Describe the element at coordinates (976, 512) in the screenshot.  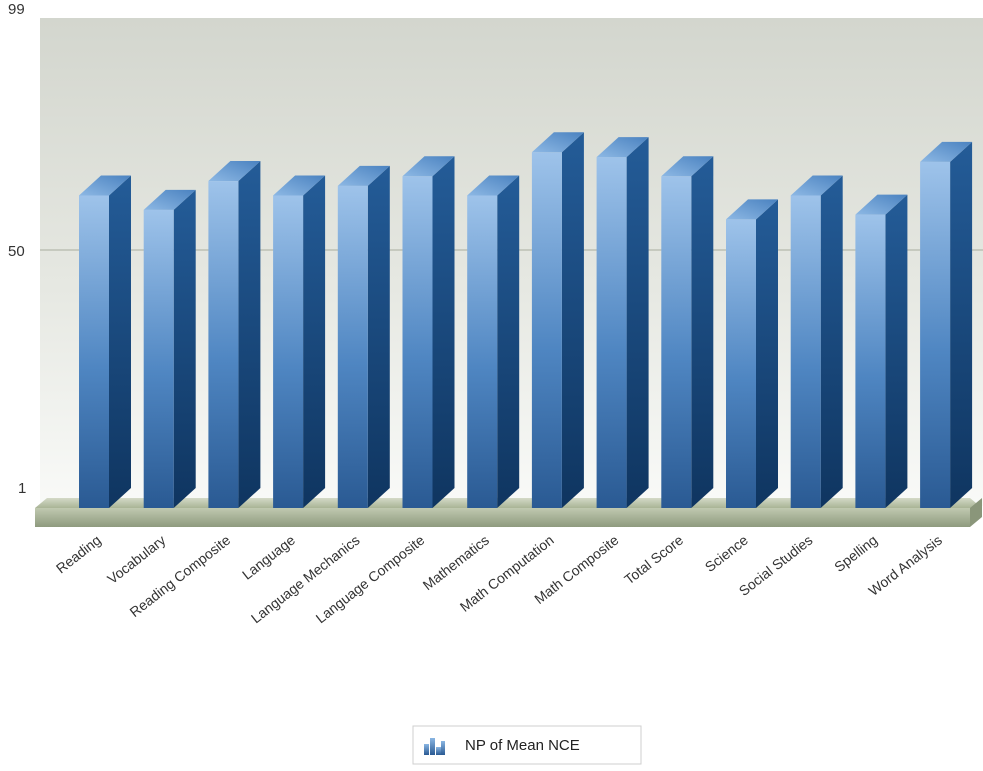
I see `floor-side` at that location.